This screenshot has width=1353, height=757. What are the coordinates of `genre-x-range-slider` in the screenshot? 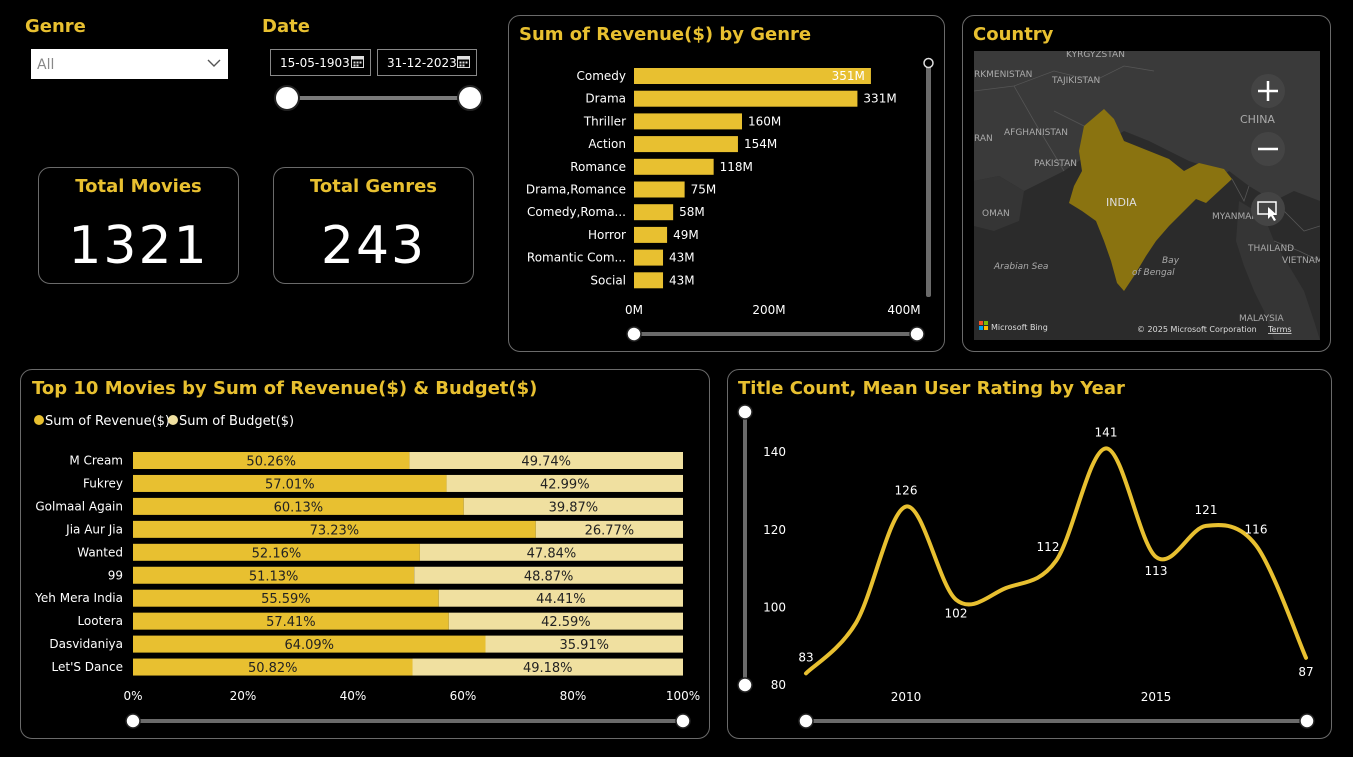 It's located at (775, 334).